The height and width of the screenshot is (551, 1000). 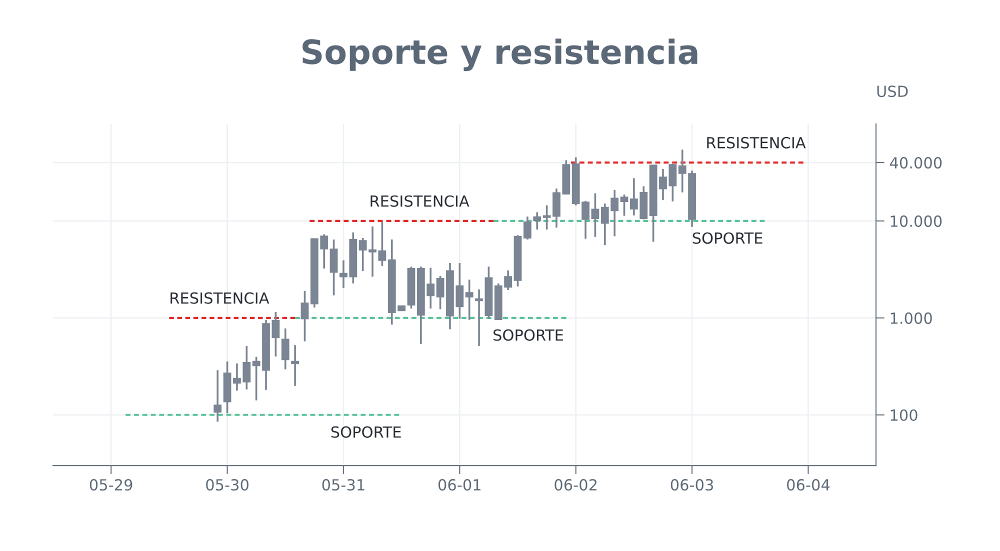 I want to click on y-tick-label: 10.000, so click(x=916, y=221).